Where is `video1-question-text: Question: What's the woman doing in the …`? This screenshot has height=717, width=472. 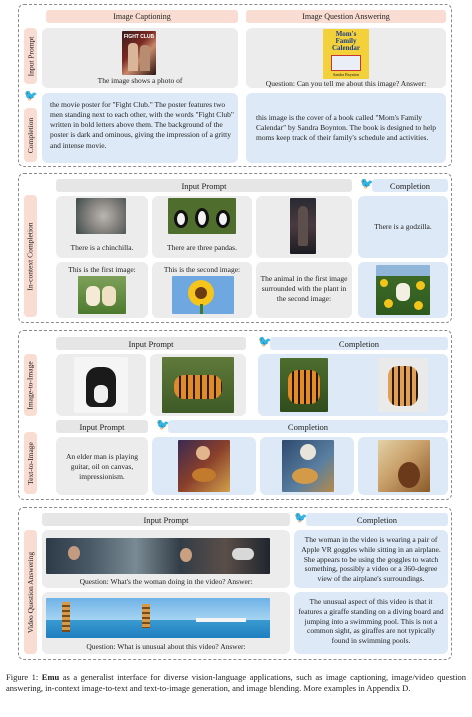
video1-question-text: Question: What's the woman doing in the … is located at coordinates (166, 581).